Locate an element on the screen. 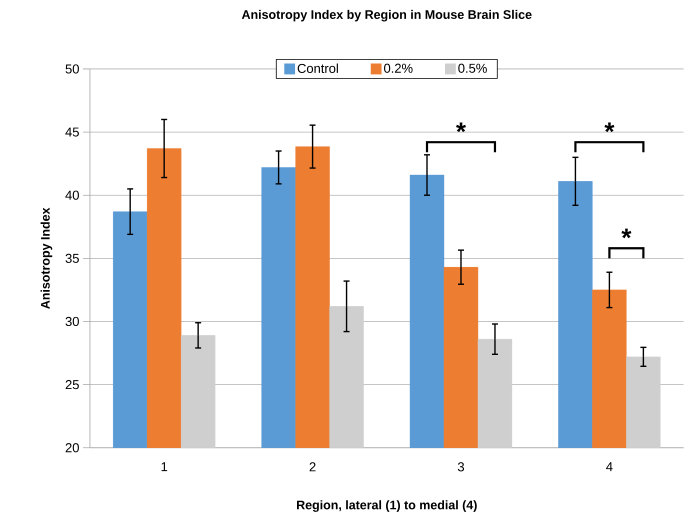  y-tick-label: 25 is located at coordinates (72, 385).